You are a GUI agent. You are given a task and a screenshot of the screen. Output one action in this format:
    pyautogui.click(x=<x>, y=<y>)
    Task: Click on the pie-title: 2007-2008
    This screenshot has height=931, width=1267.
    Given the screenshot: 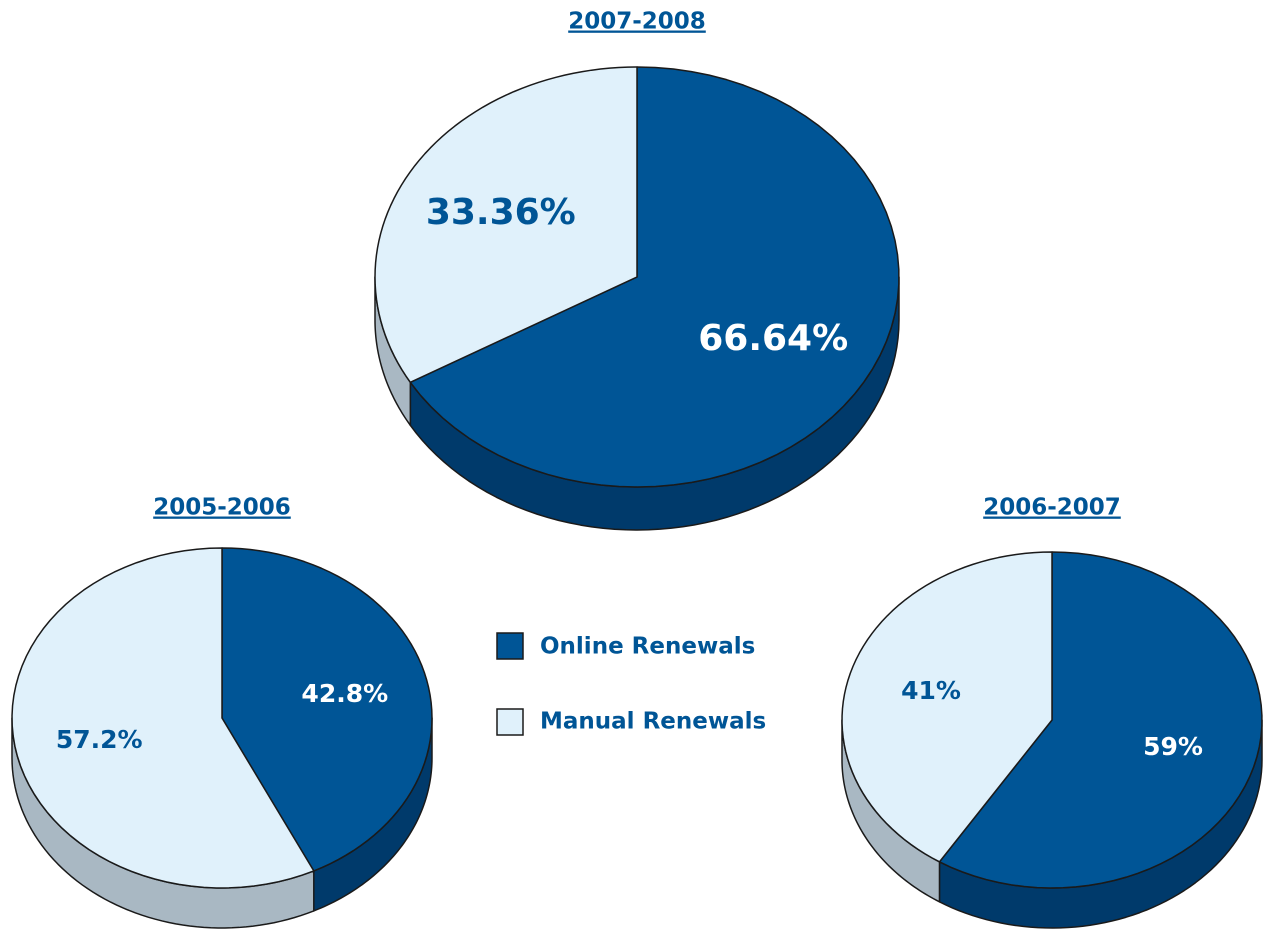 What is the action you would take?
    pyautogui.click(x=637, y=22)
    